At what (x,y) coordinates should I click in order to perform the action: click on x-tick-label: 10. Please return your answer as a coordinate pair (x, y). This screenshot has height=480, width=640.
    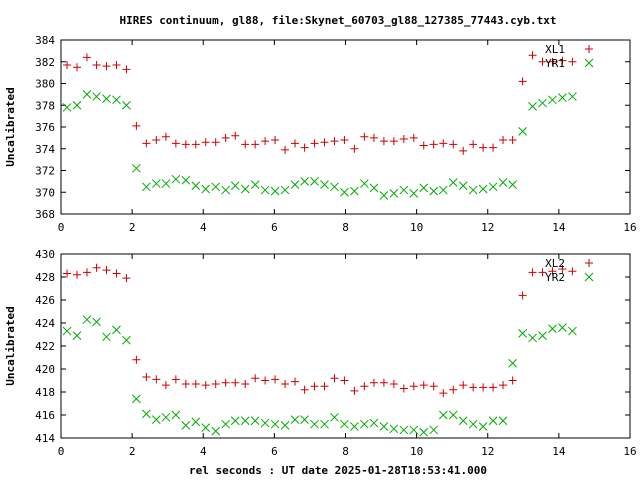
    Looking at the image, I should click on (416, 451).